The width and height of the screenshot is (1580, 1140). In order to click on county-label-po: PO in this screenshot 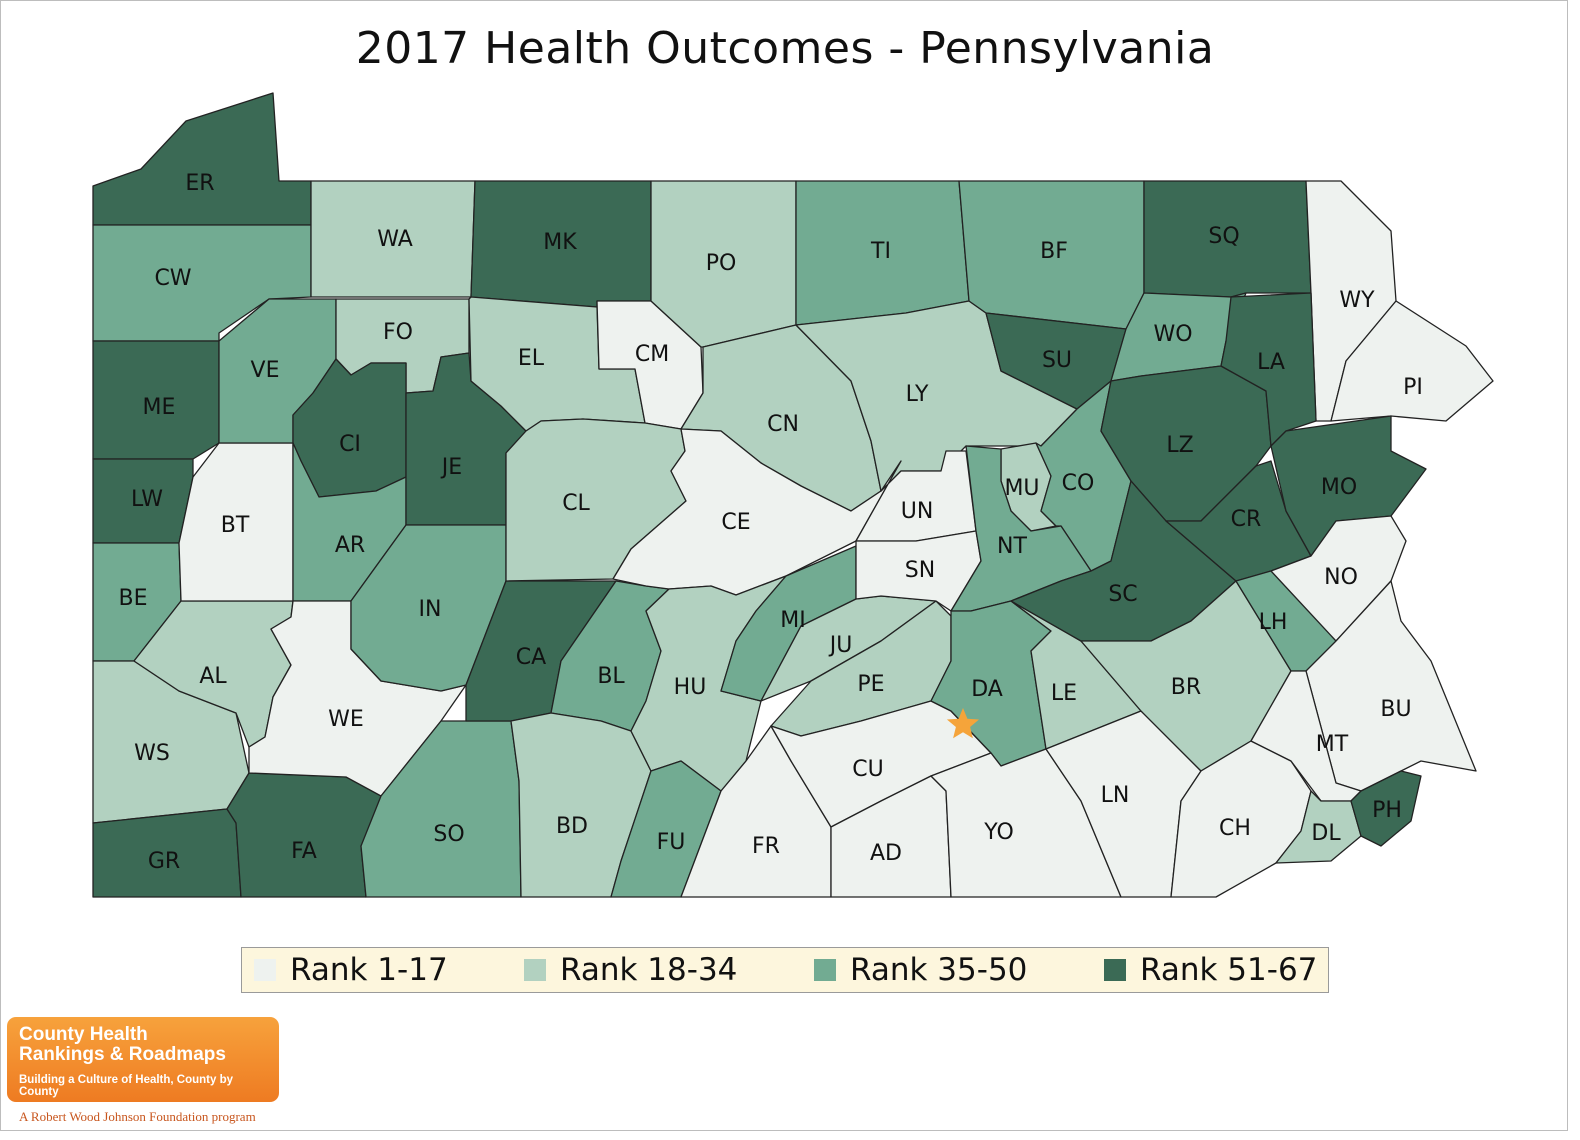, I will do `click(721, 263)`.